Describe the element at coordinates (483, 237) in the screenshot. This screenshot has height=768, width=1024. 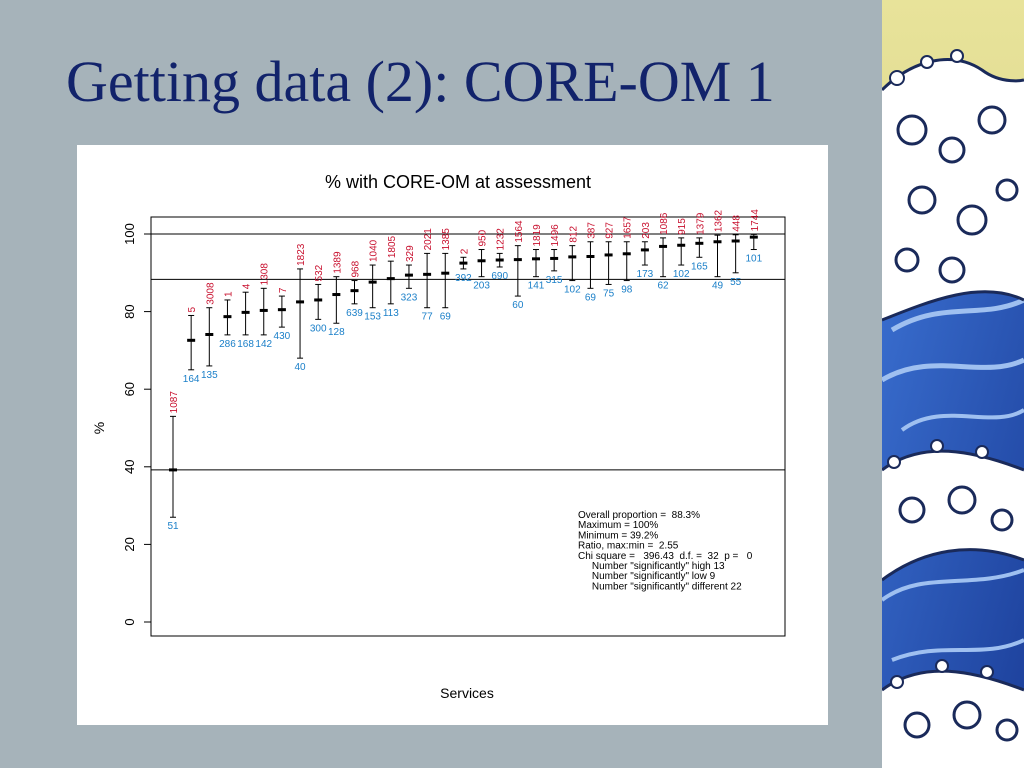
I see `upper-count-label: 950` at that location.